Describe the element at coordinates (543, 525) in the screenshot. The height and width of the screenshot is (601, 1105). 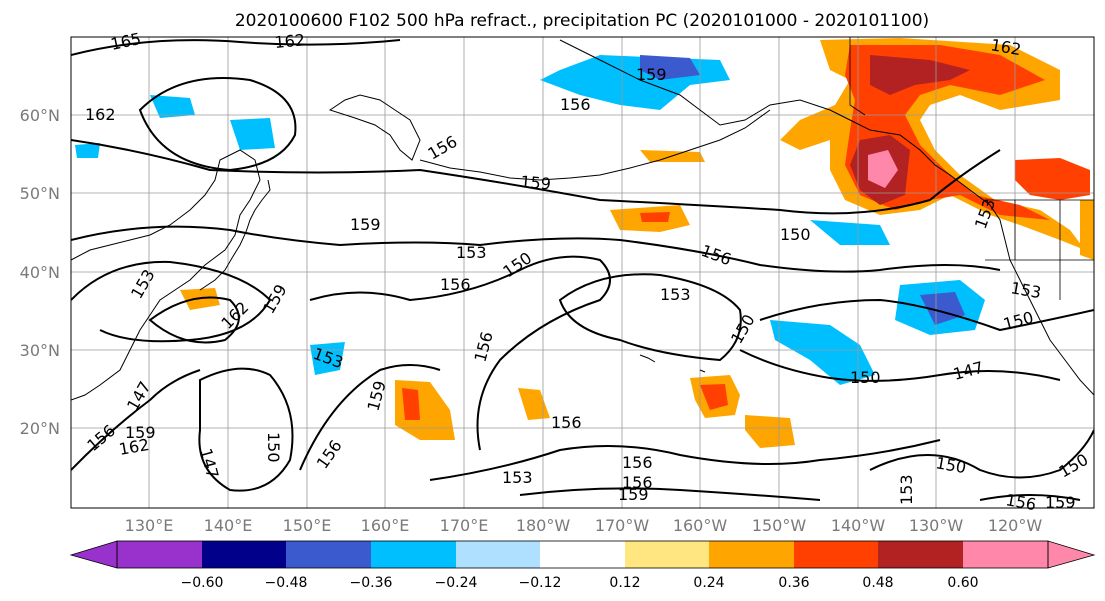
I see `lon-label: 180°W` at that location.